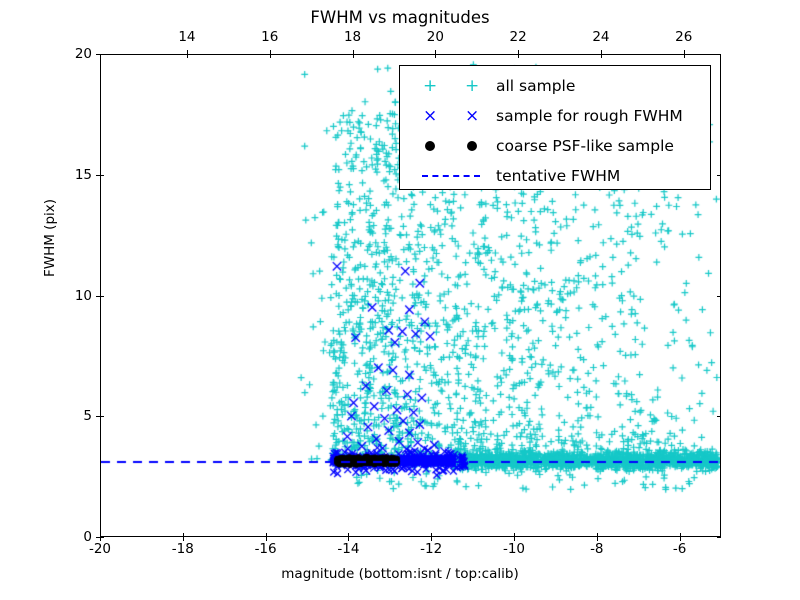  I want to click on ytick-label: 20, so click(83, 54).